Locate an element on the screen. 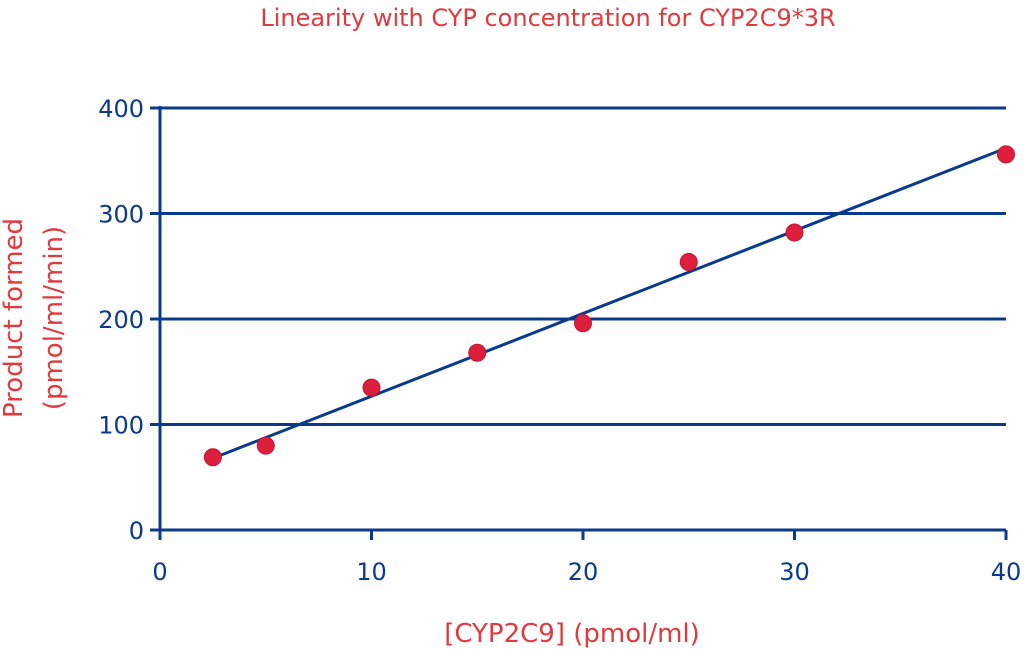  y-axis-label-line1: Product formed is located at coordinates (14, 318).